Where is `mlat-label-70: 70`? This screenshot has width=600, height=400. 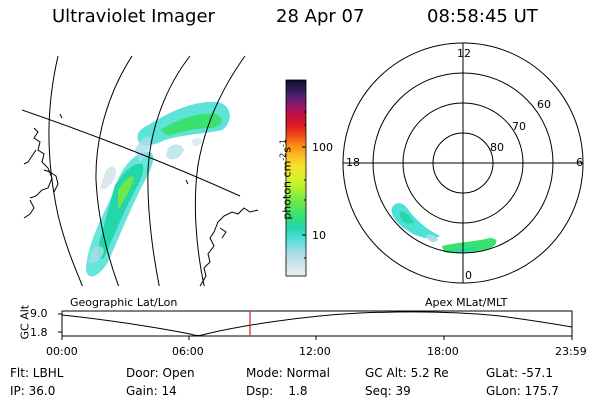 mlat-label-70: 70 is located at coordinates (519, 126).